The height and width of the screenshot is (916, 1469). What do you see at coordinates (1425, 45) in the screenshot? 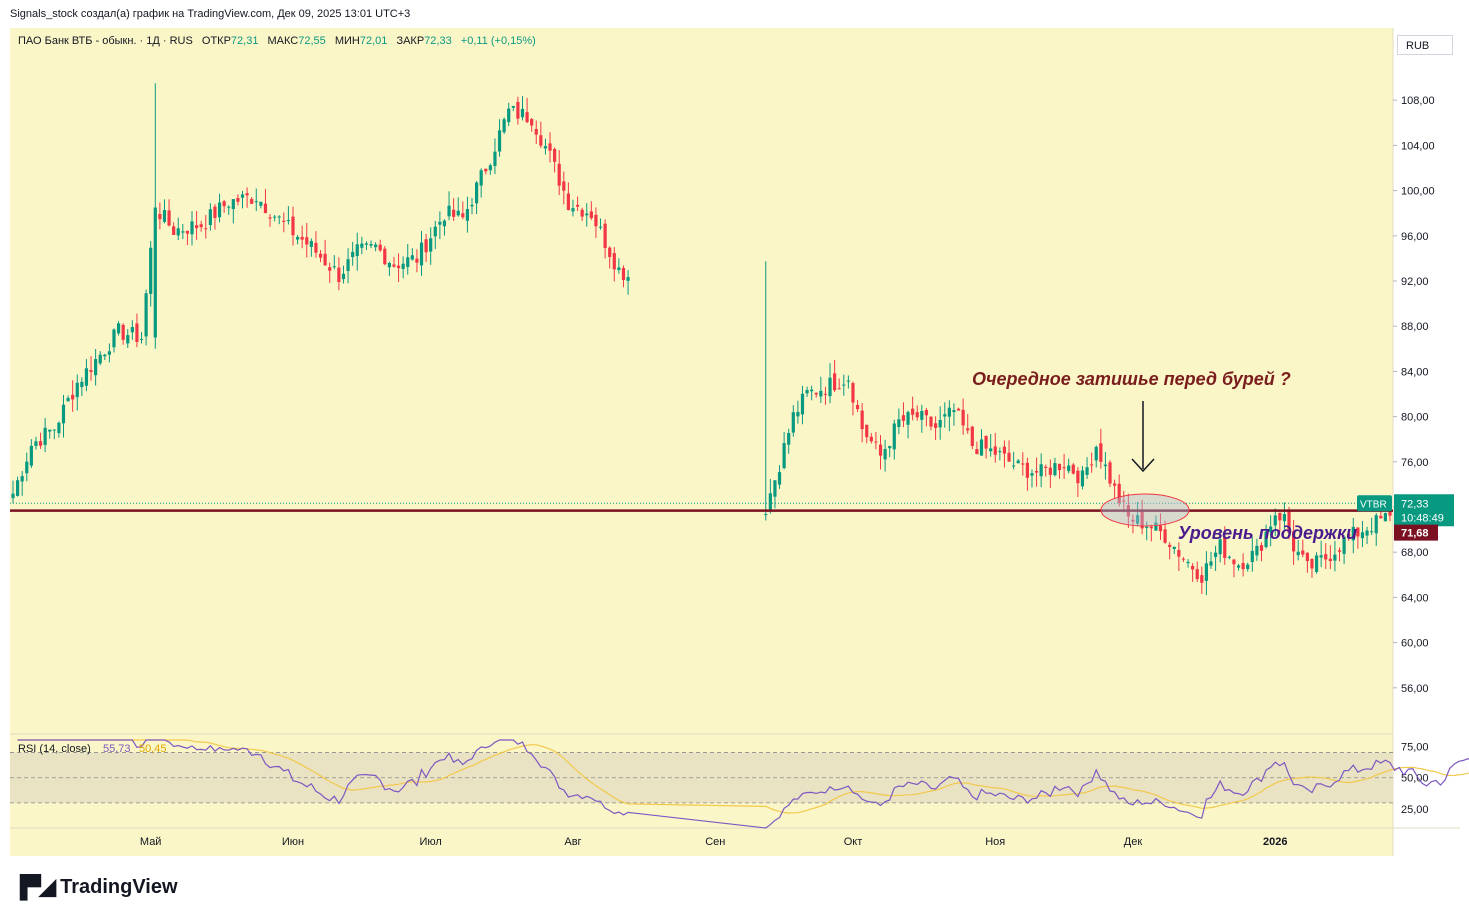
I see `currency-selector: RUB` at bounding box center [1425, 45].